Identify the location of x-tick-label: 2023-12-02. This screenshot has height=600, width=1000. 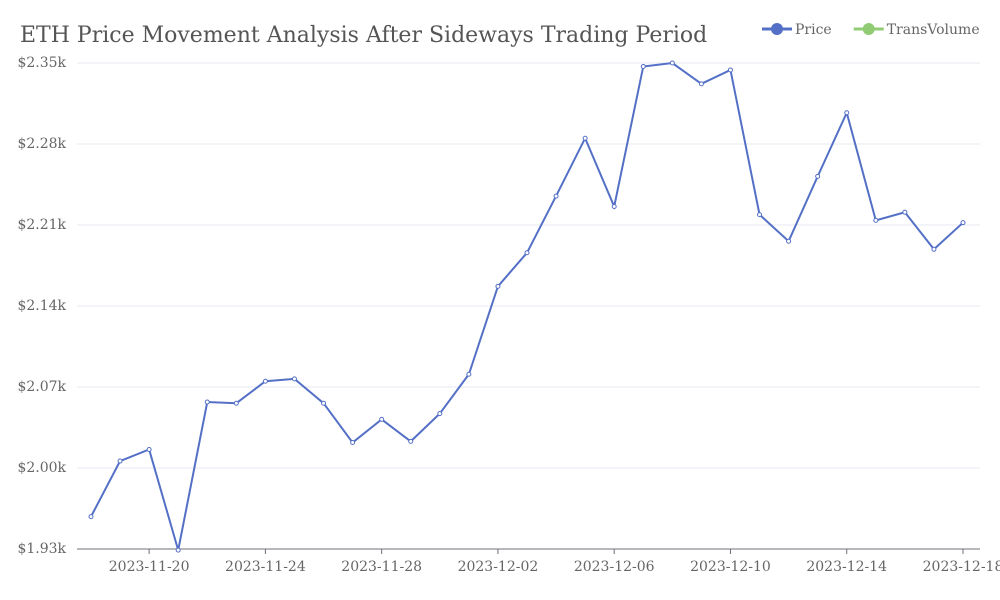
(498, 567).